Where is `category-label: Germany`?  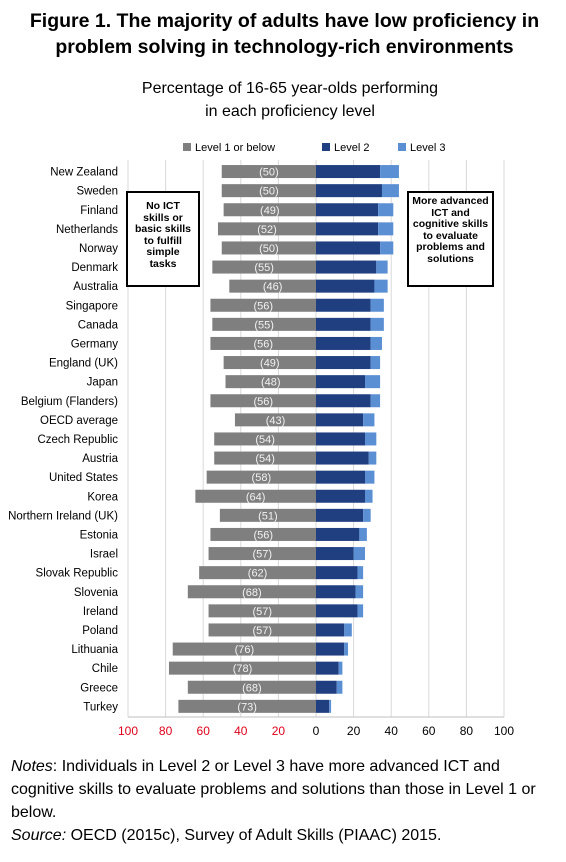
category-label: Germany is located at coordinates (95, 344).